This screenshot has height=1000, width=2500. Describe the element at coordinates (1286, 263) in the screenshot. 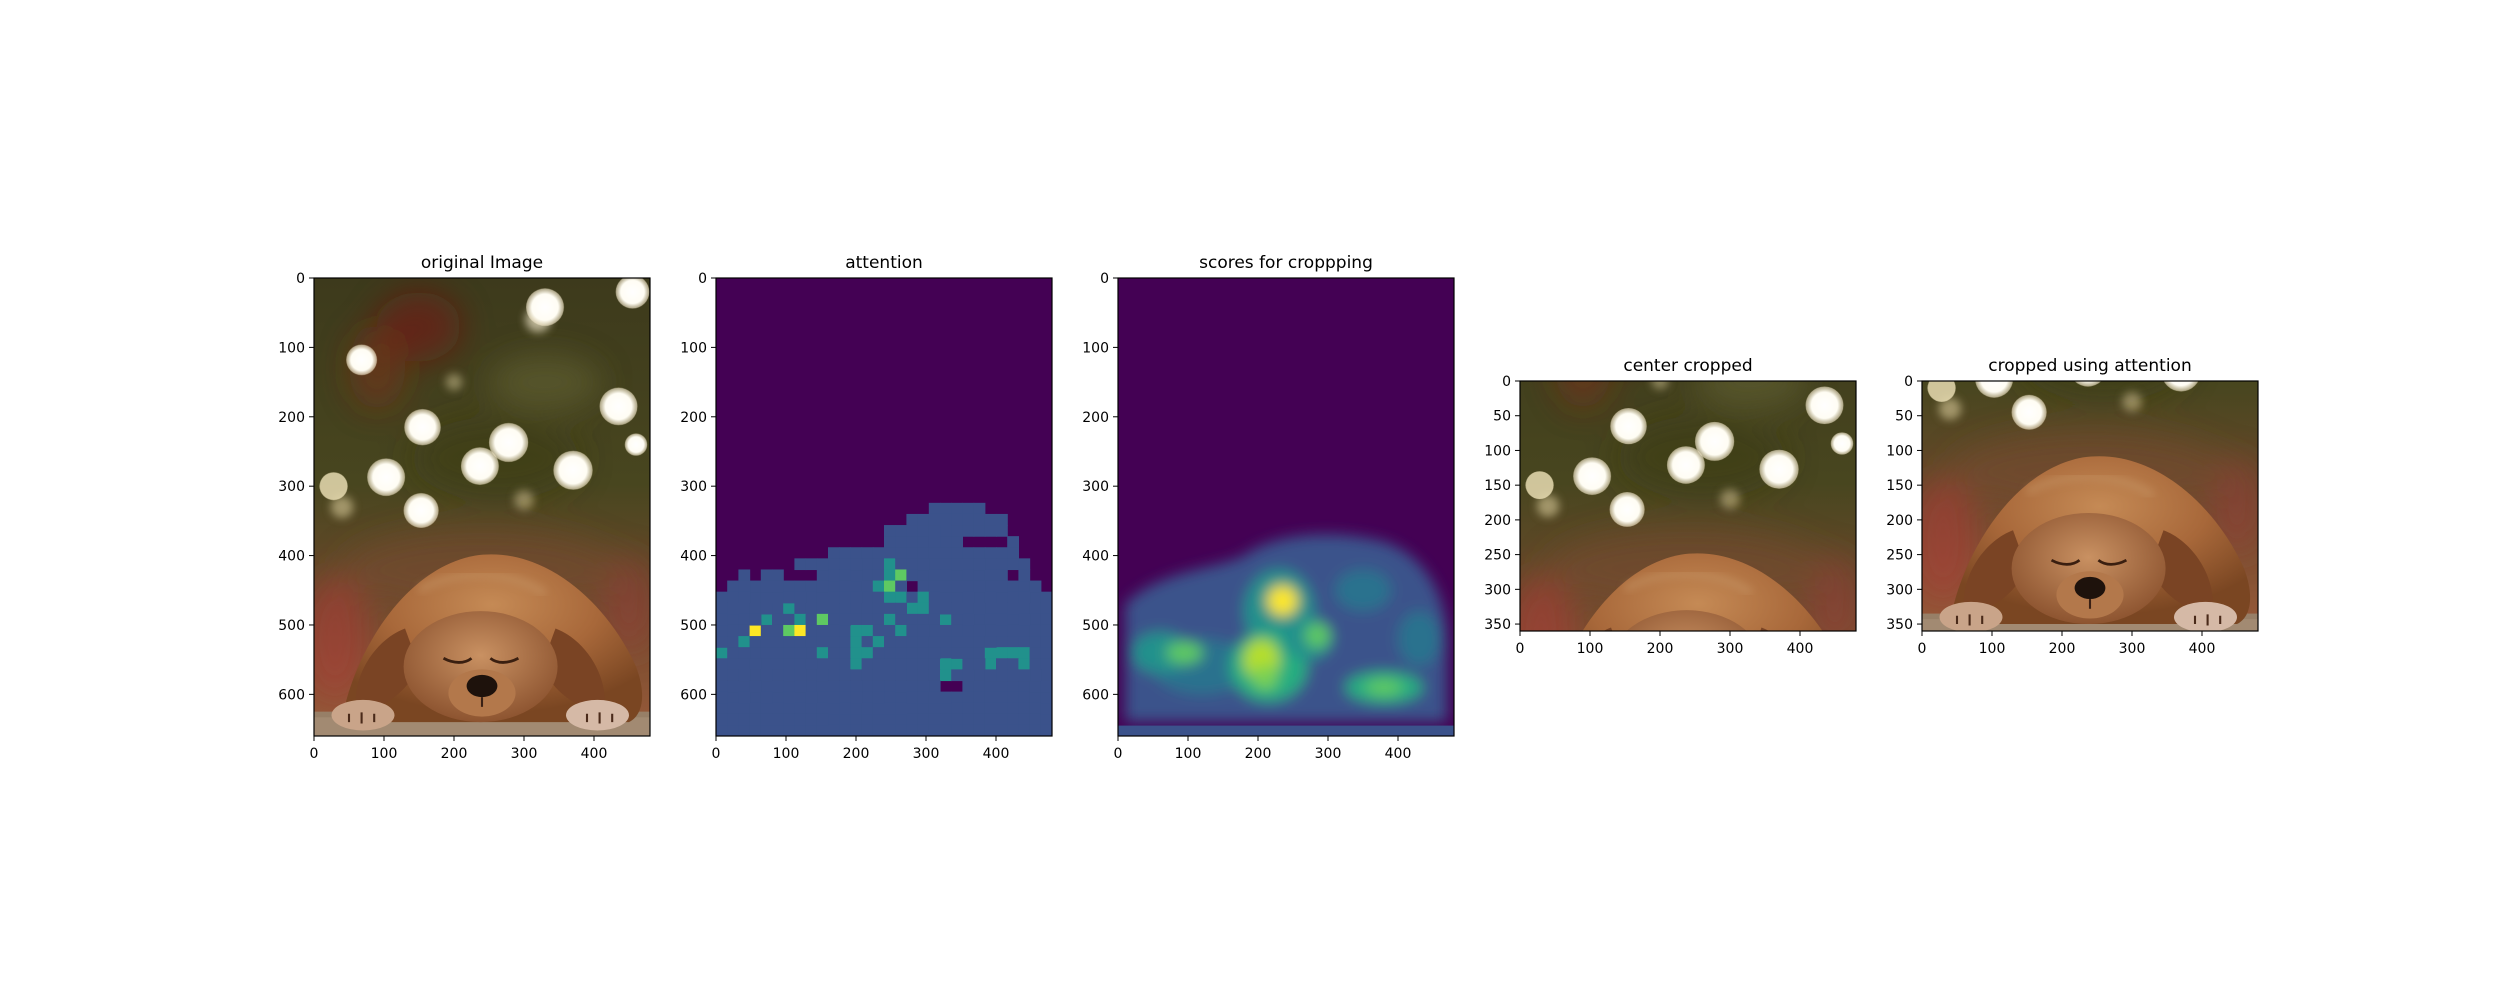

I see `panel-title: scores for croppping` at that location.